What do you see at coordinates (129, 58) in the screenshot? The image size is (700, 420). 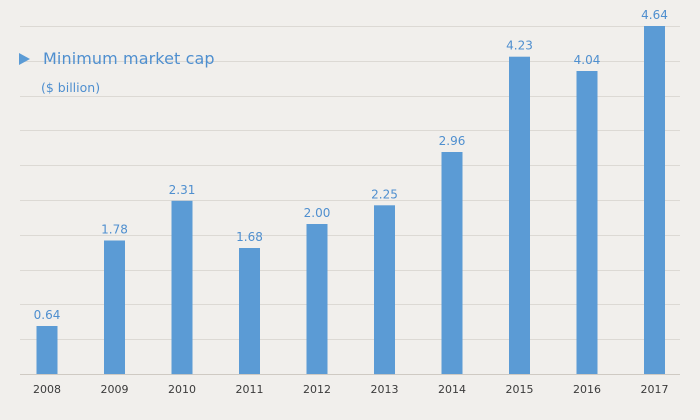 I see `legend-label: Minimum market cap` at bounding box center [129, 58].